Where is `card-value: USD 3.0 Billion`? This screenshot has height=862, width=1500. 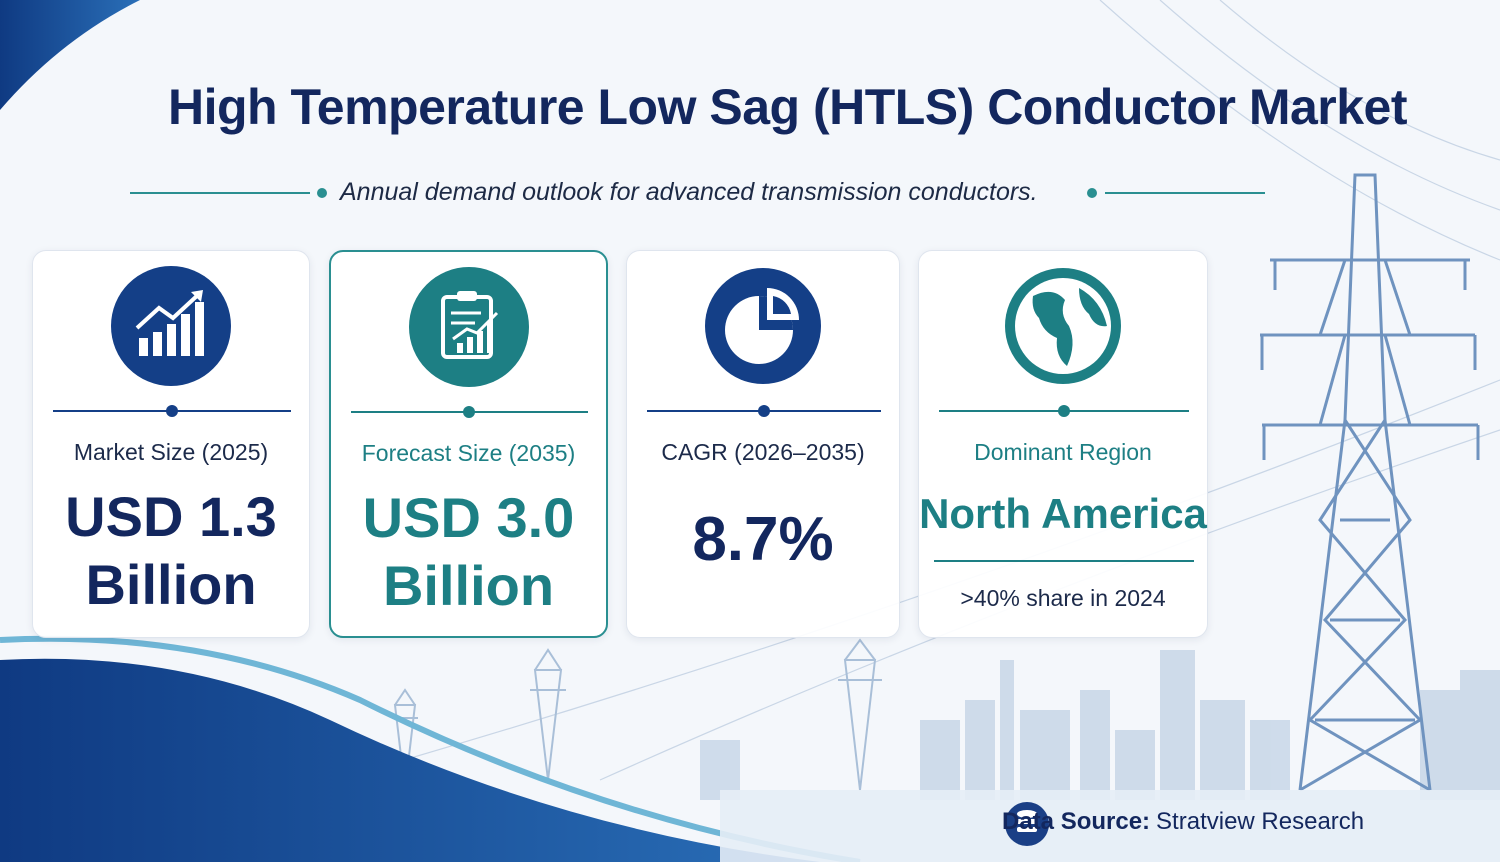 card-value: USD 3.0 Billion is located at coordinates (468, 551).